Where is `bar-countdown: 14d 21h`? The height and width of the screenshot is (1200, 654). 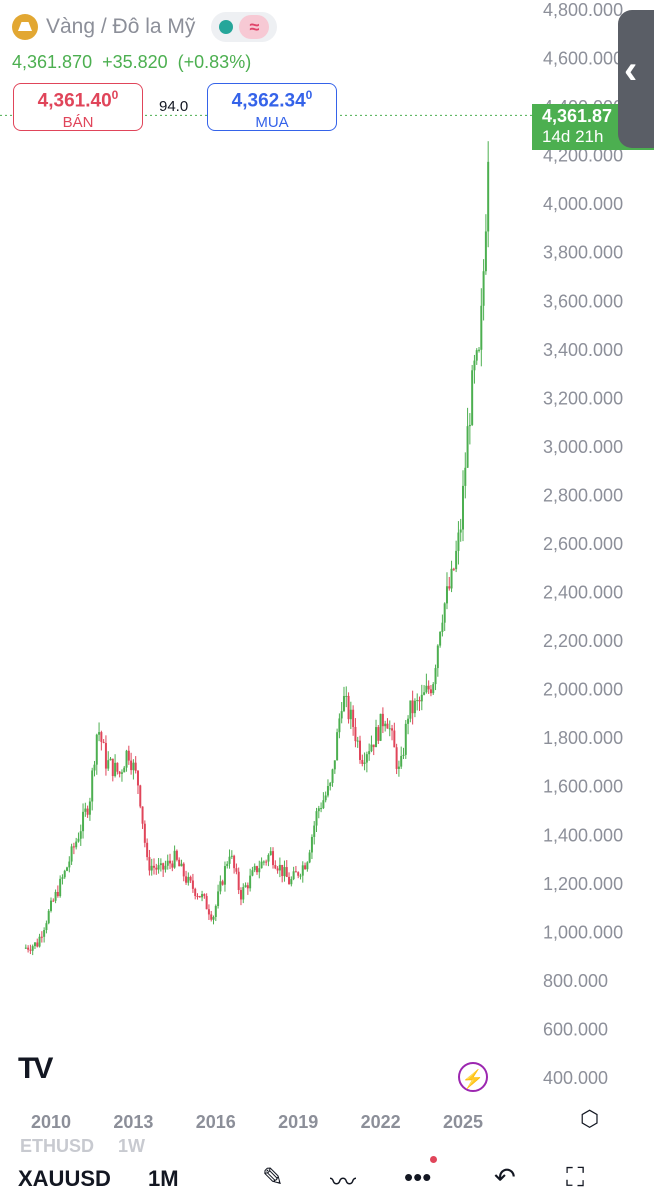
bar-countdown: 14d 21h is located at coordinates (573, 136).